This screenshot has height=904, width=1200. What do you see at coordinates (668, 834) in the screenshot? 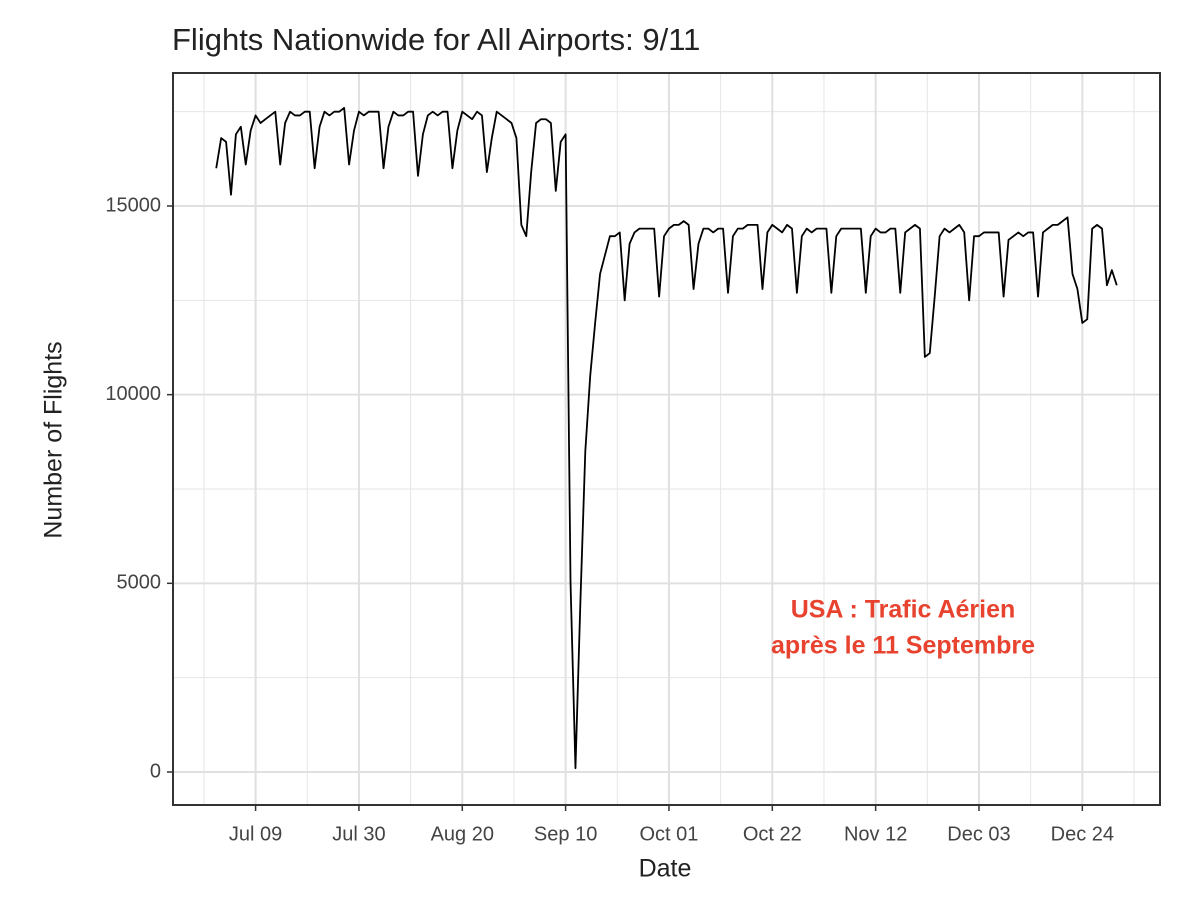
I see `x-tick-label: Oct 01` at bounding box center [668, 834].